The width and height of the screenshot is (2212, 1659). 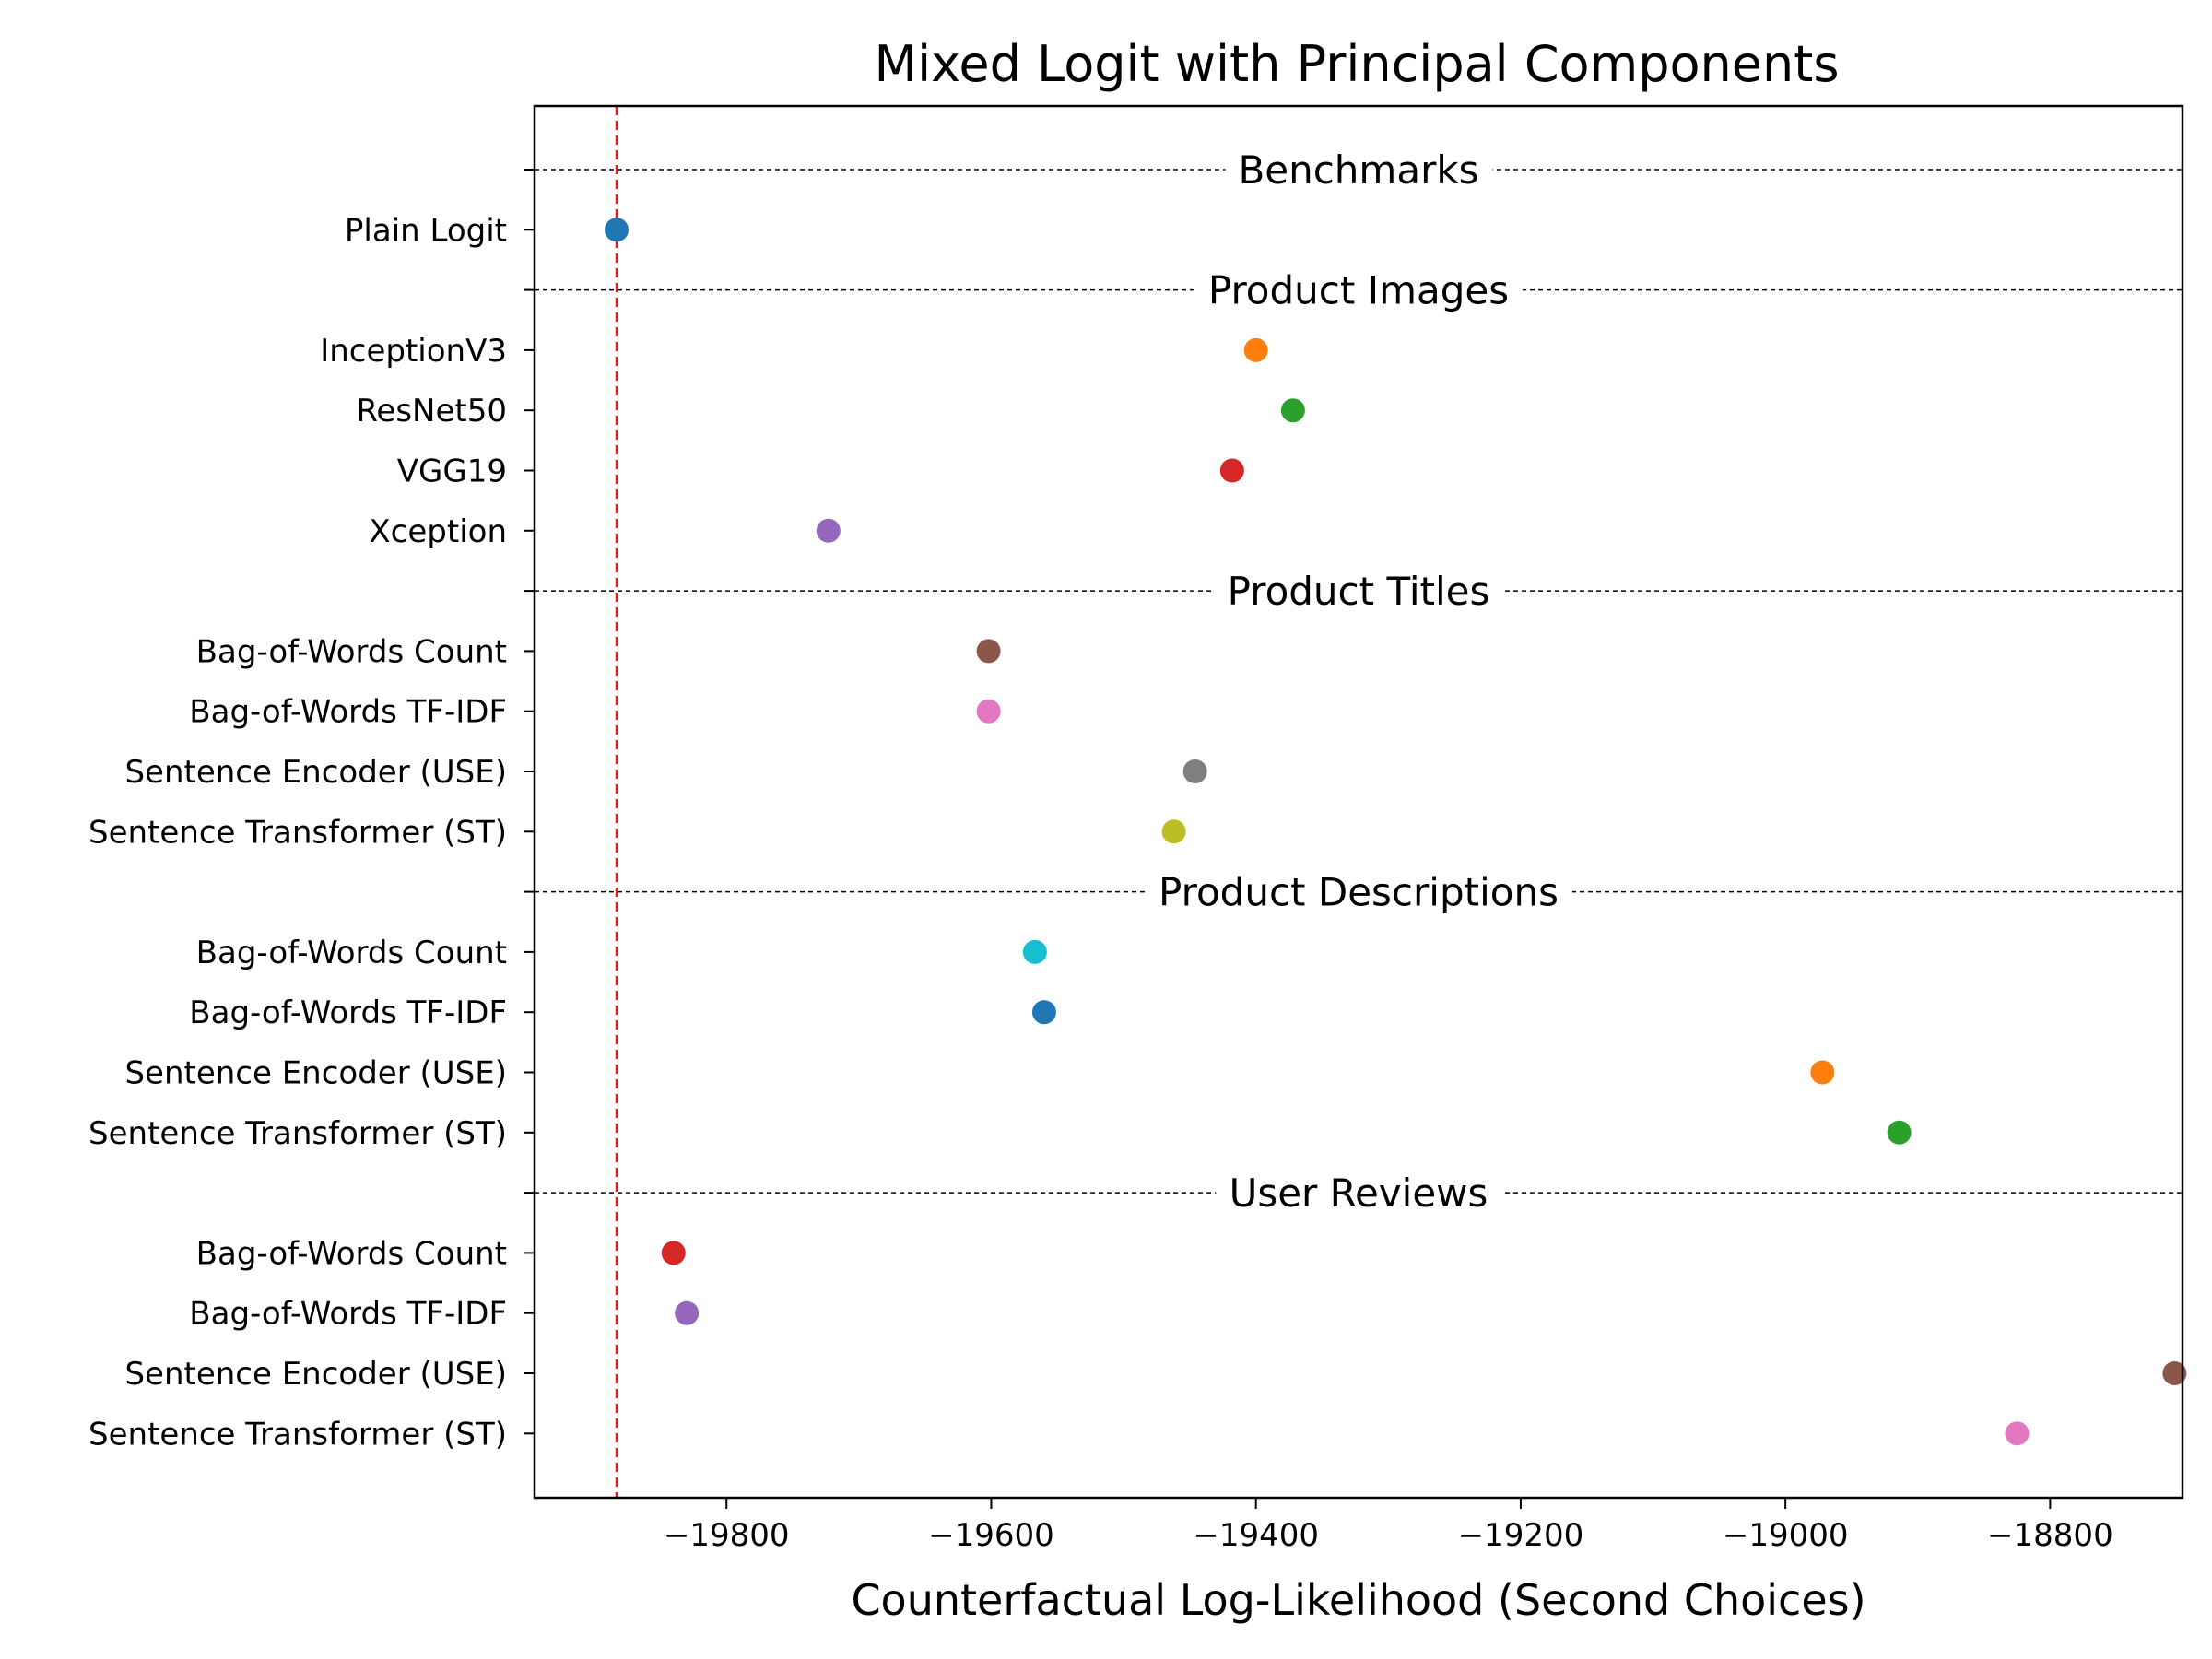 I want to click on chart-title: Mixed Logit with Principal Components, so click(x=1357, y=64).